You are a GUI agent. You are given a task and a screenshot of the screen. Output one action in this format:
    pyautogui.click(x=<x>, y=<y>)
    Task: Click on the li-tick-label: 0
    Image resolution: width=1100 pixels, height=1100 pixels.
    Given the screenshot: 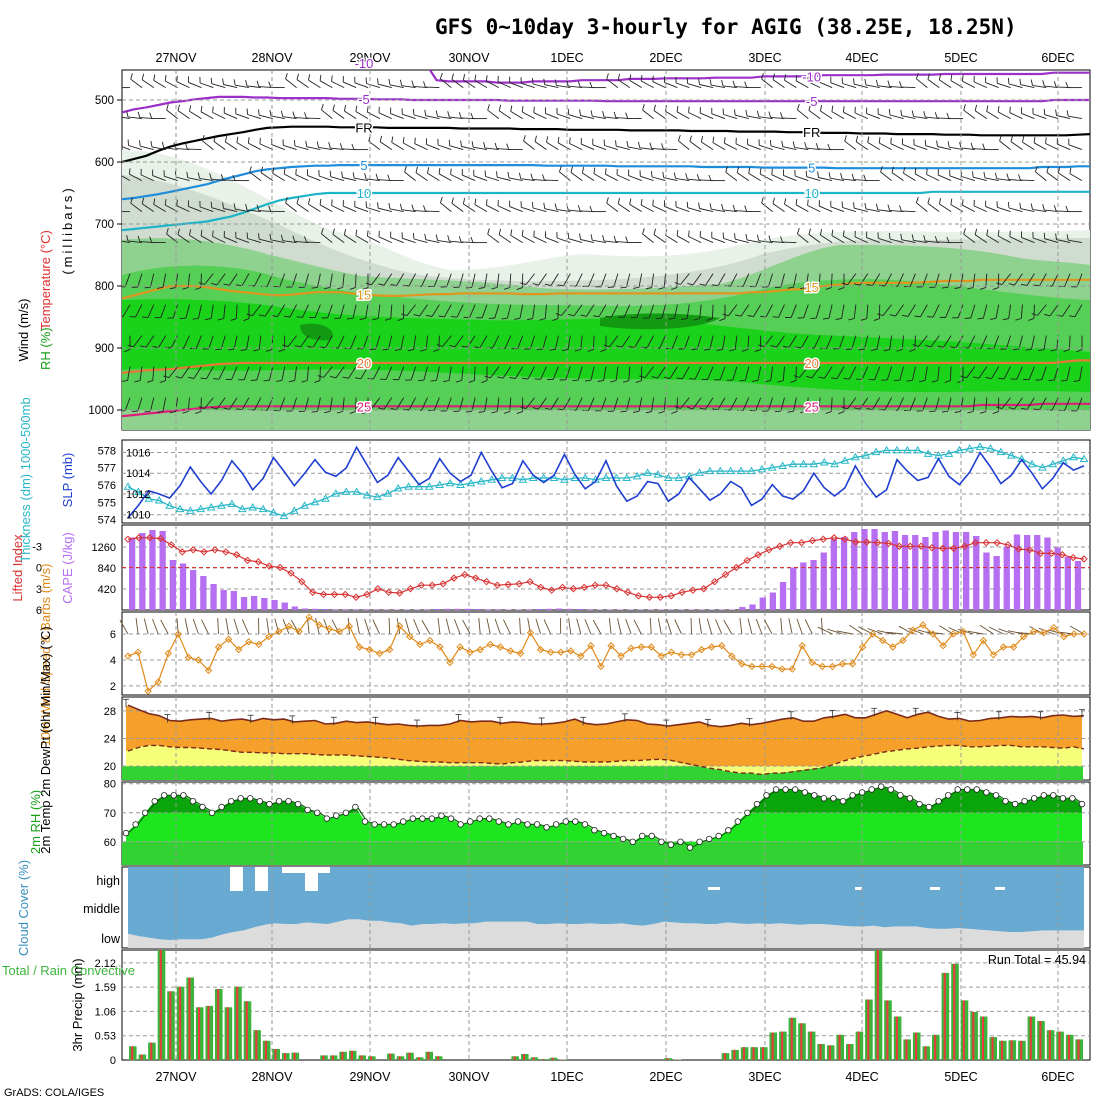 What is the action you would take?
    pyautogui.click(x=39, y=569)
    